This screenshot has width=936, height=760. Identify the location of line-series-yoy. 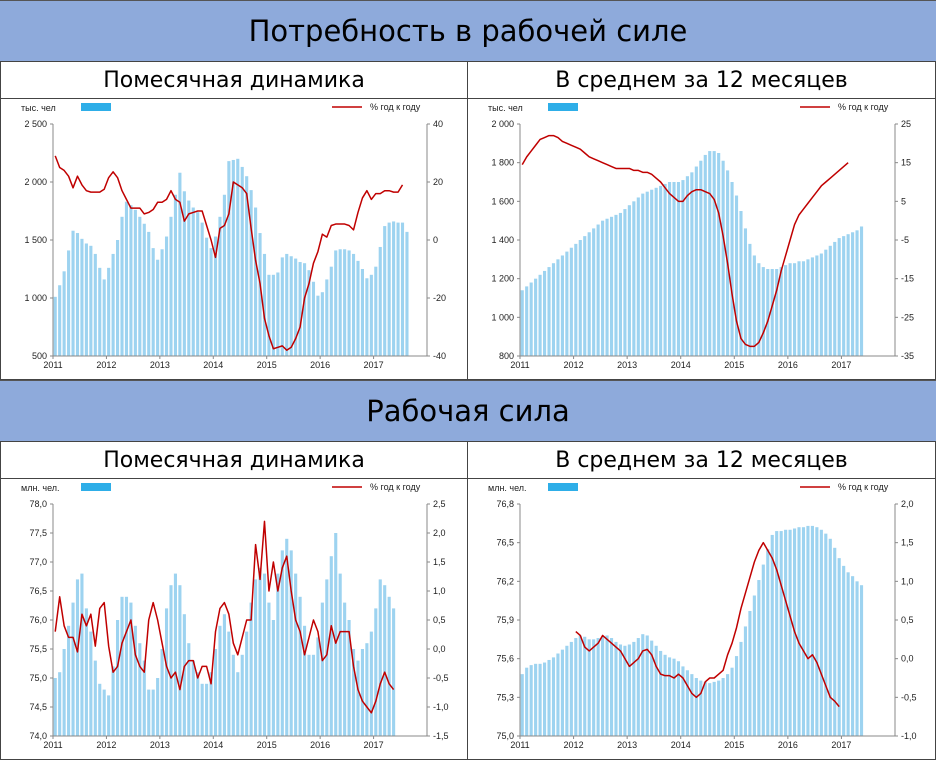
(229, 253).